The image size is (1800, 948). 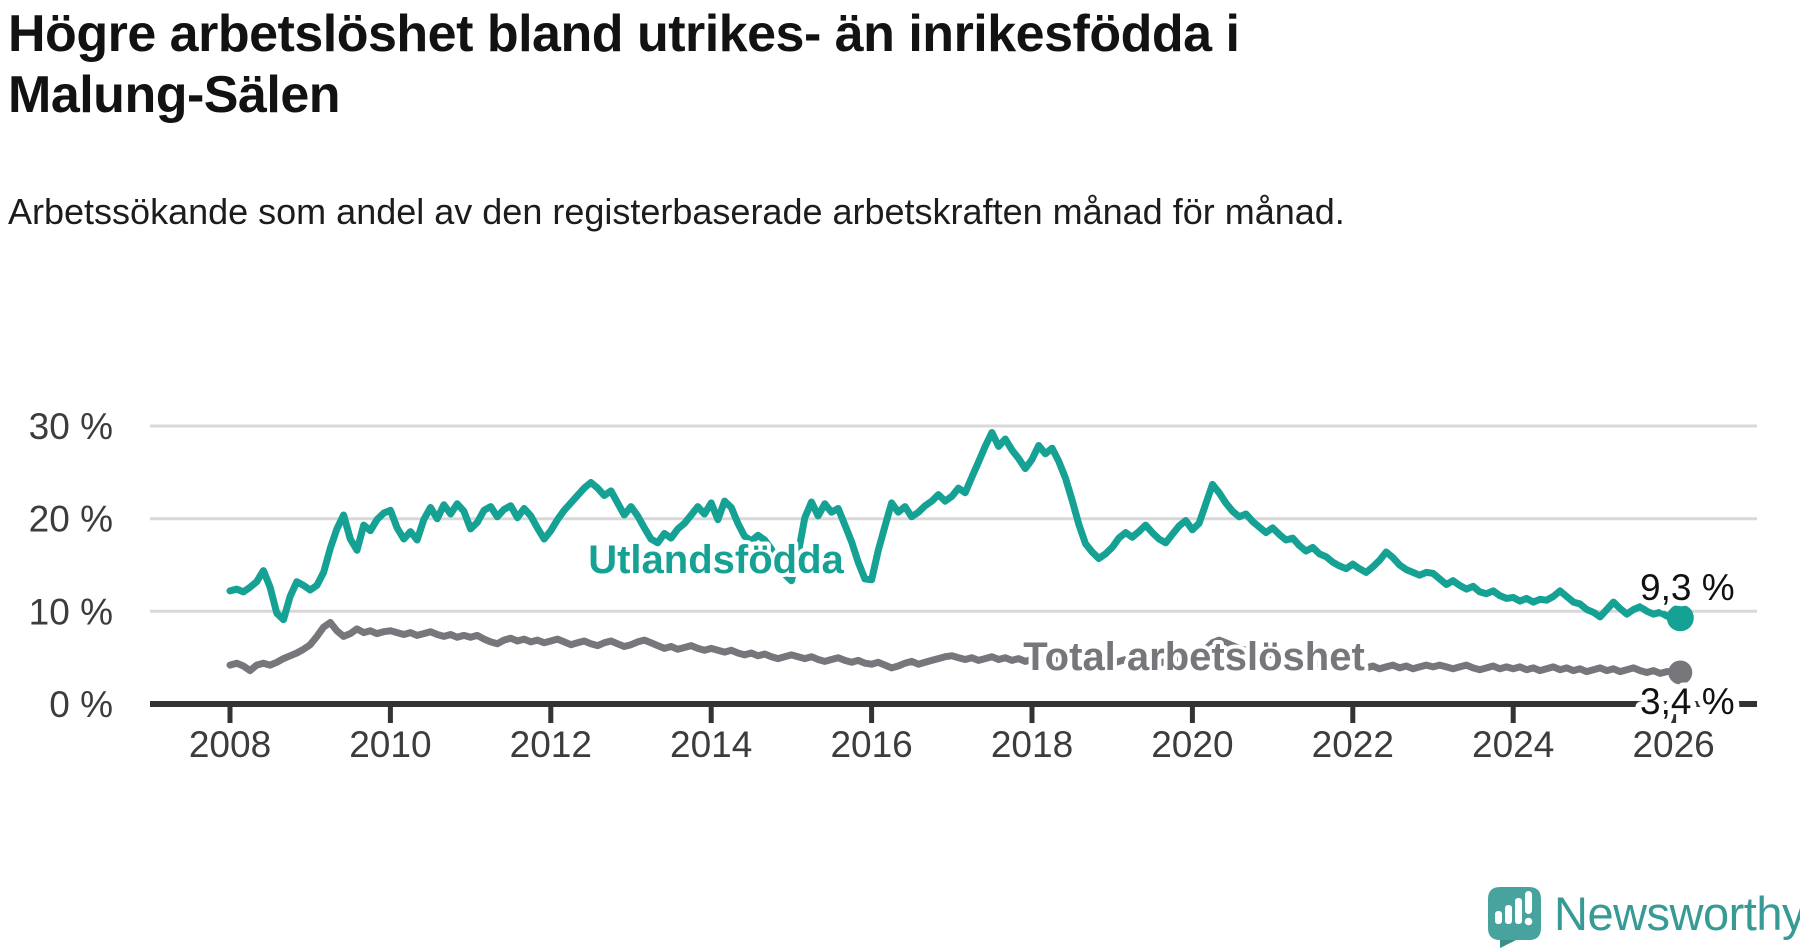 I want to click on series-label-total-arbetsloshet: Total arbetslöshet, so click(x=1194, y=657).